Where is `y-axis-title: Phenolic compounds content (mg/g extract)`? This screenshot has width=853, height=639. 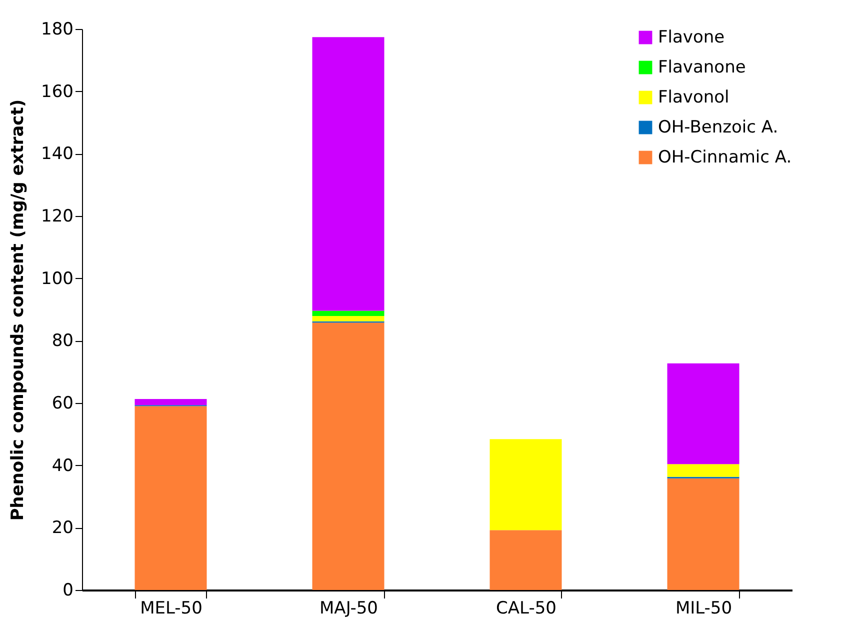
y-axis-title: Phenolic compounds content (mg/g extract) is located at coordinates (18, 310).